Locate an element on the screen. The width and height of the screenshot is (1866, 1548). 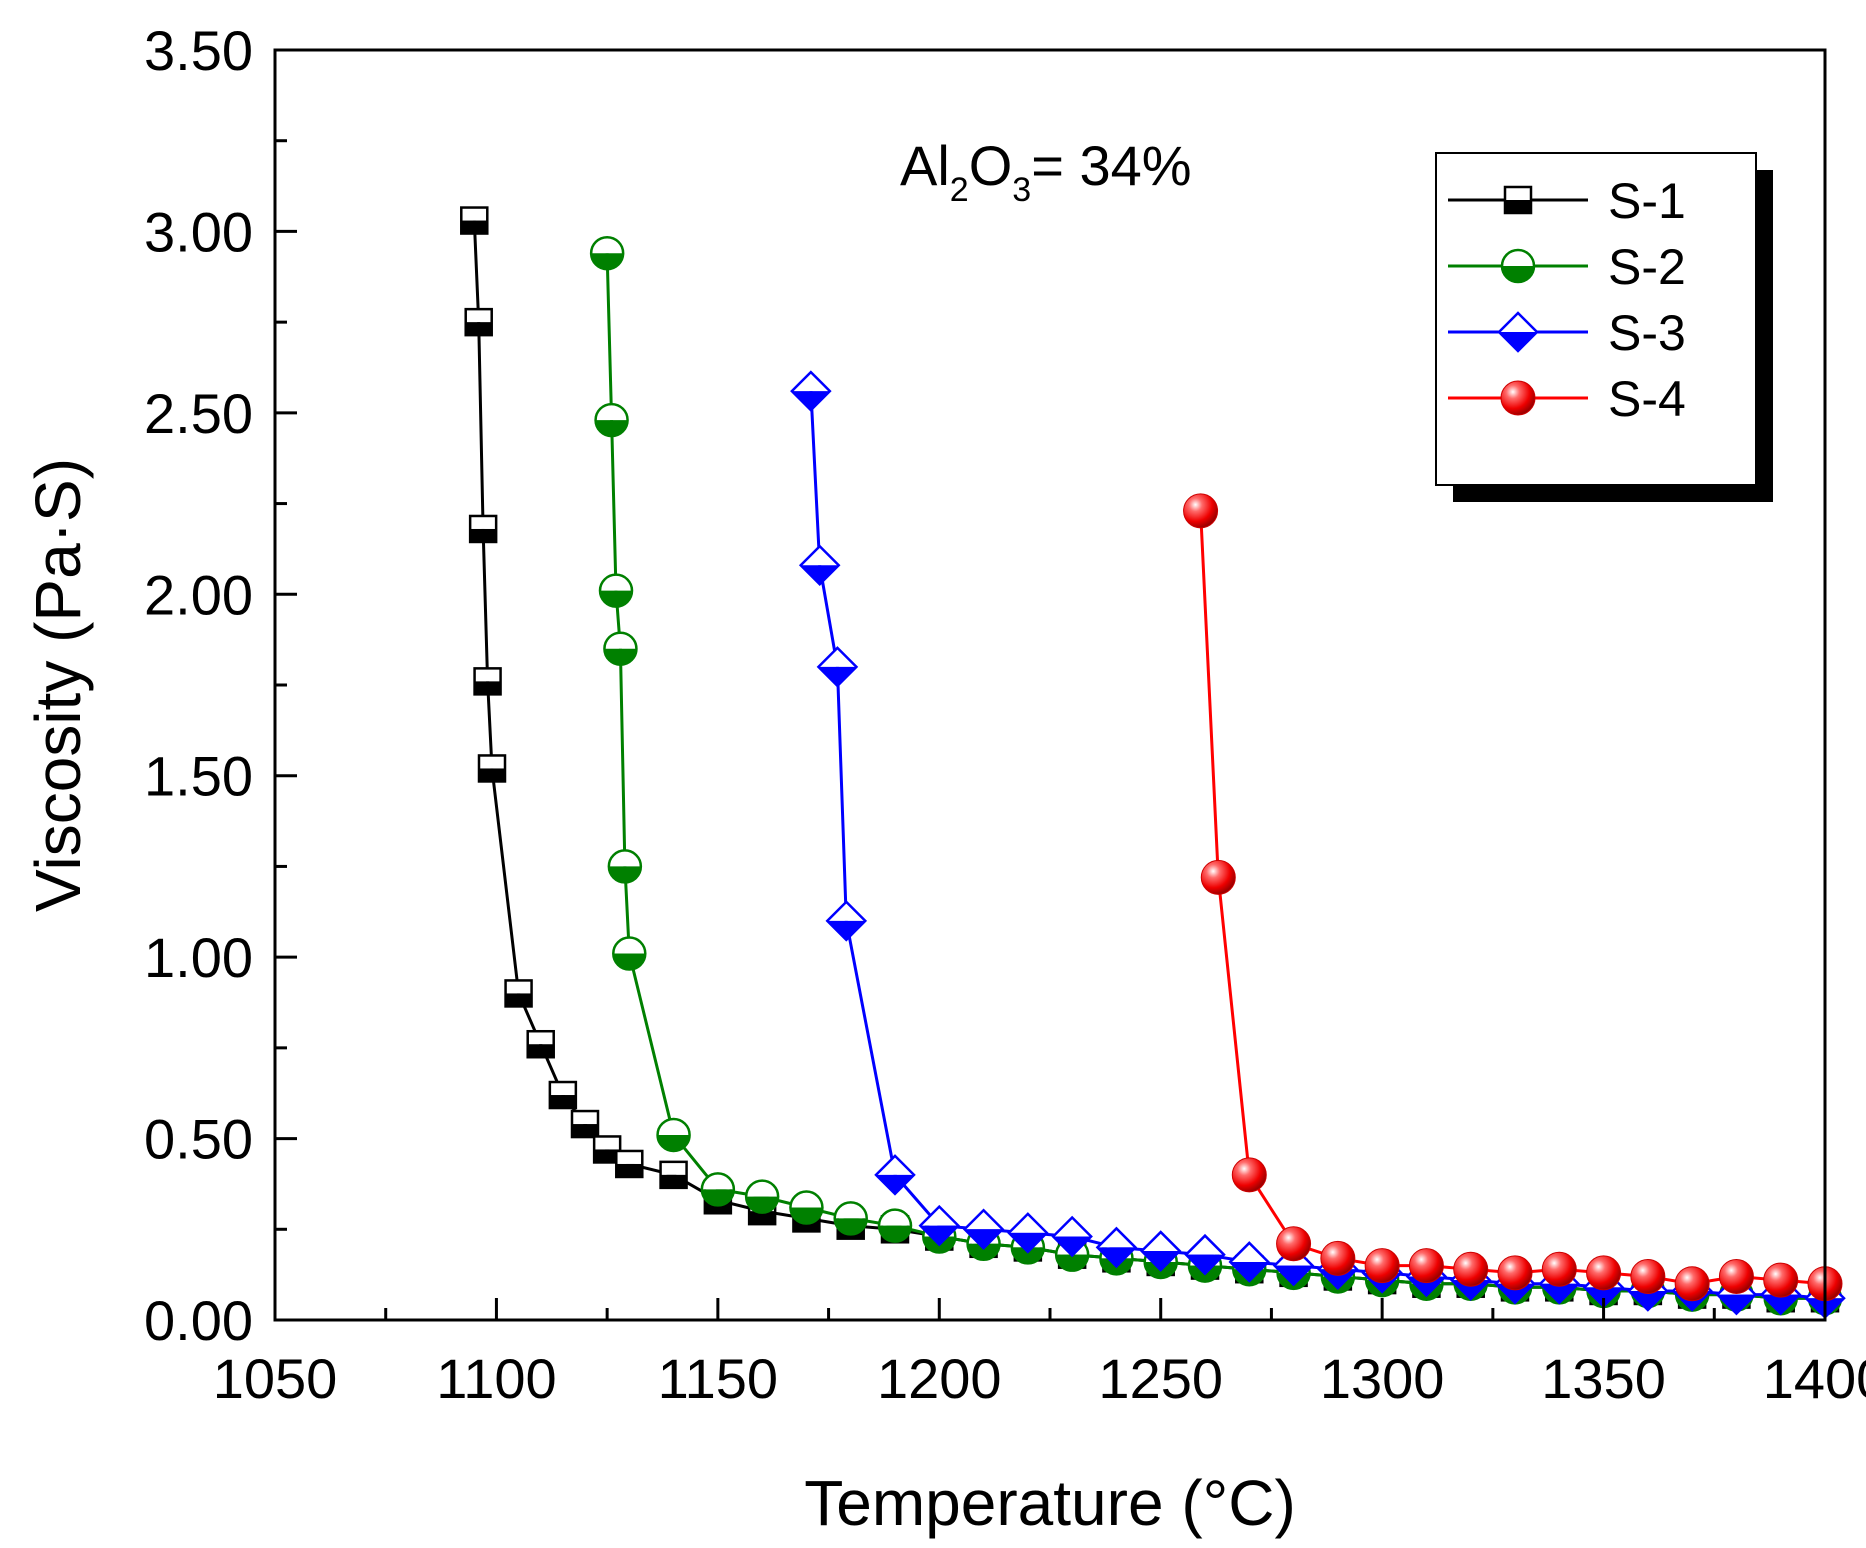
legend-item-S-4: S-4 is located at coordinates (1567, 399).